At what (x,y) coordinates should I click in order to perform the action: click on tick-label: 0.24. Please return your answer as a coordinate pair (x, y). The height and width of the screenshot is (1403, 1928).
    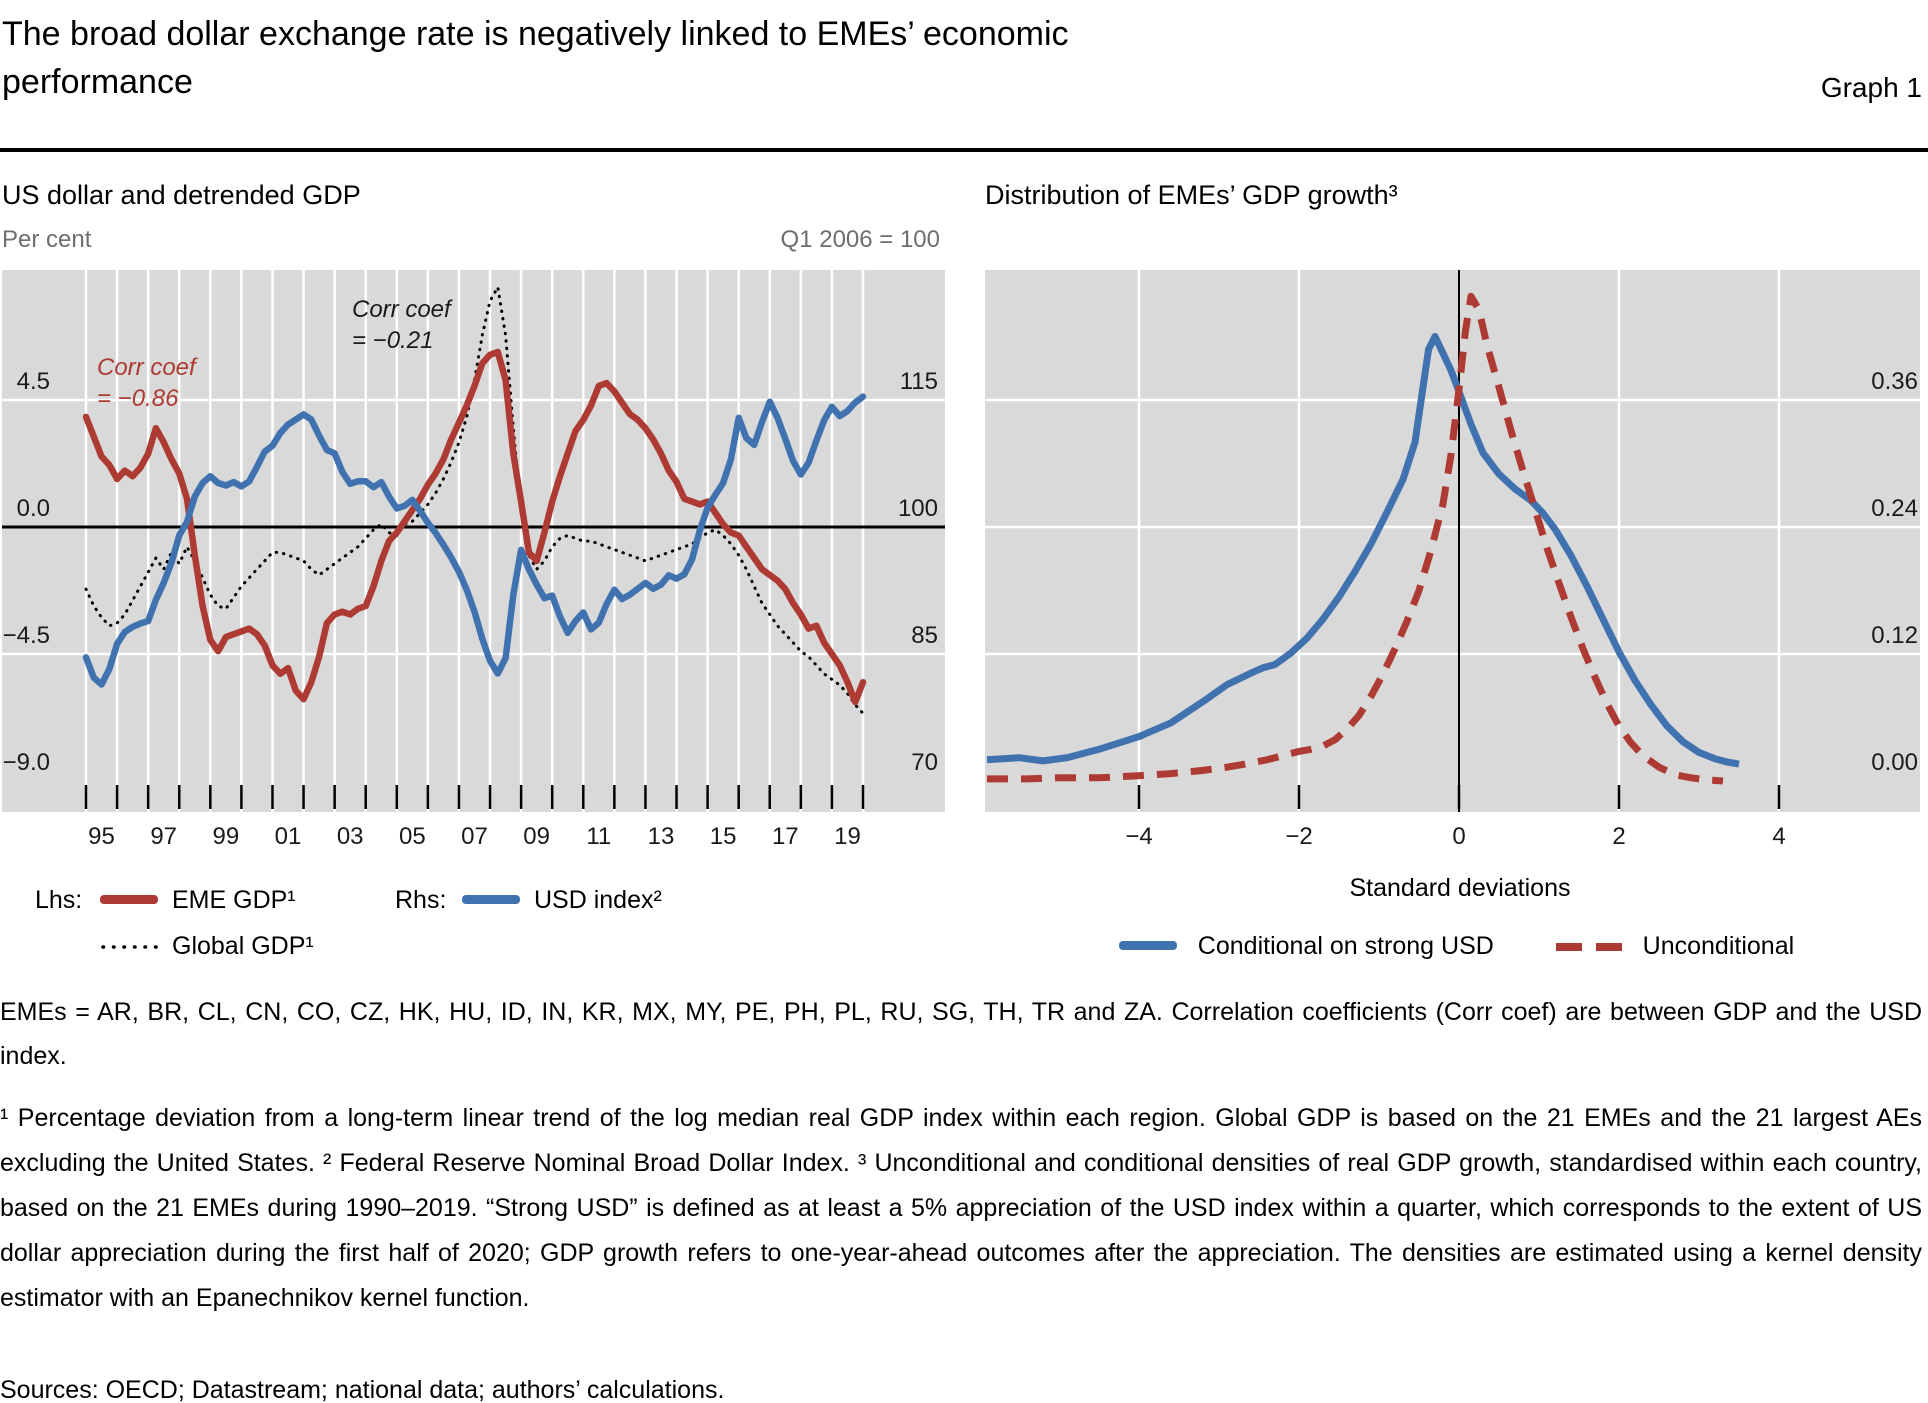
    Looking at the image, I should click on (1894, 508).